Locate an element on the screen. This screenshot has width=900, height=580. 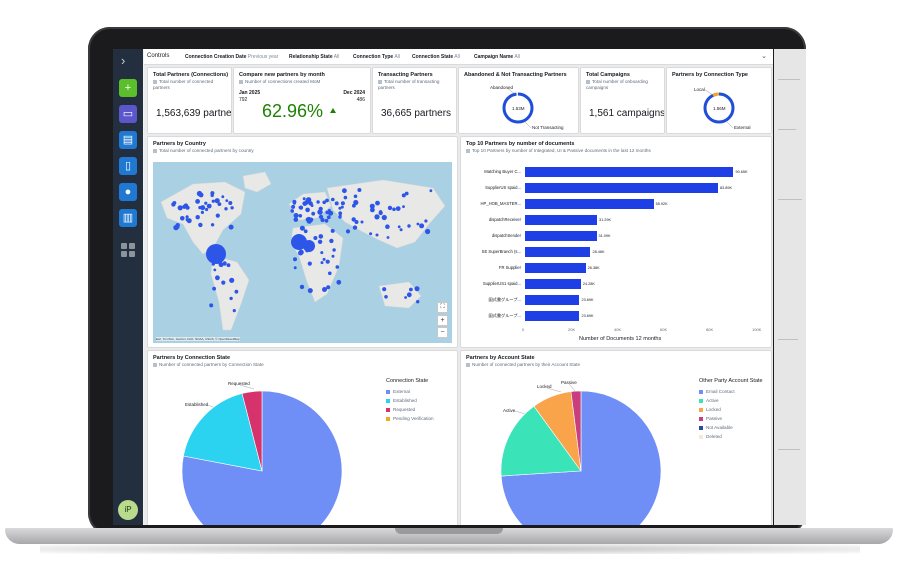
apps-grid-icon is located at coordinates (128, 250).